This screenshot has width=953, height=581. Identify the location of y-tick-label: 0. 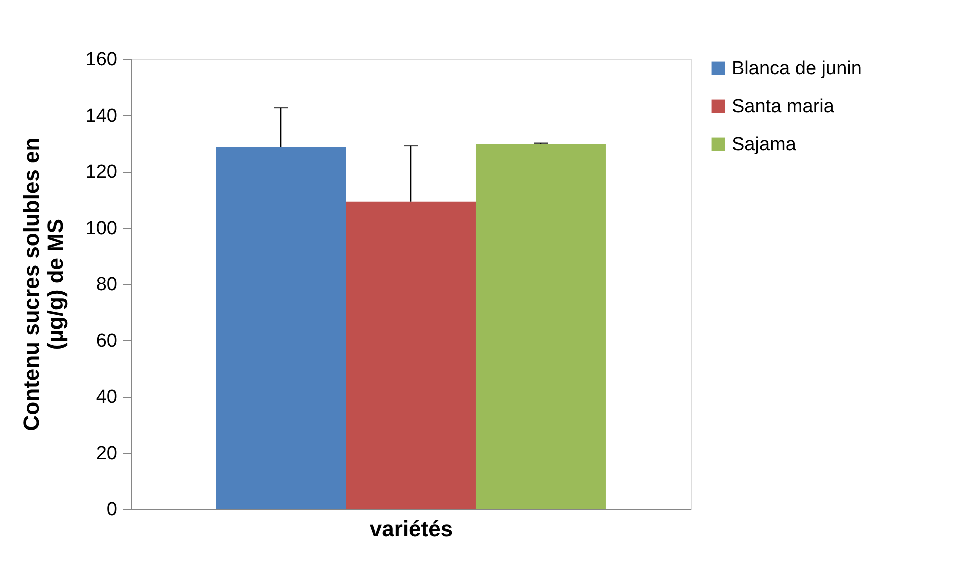
(112, 510).